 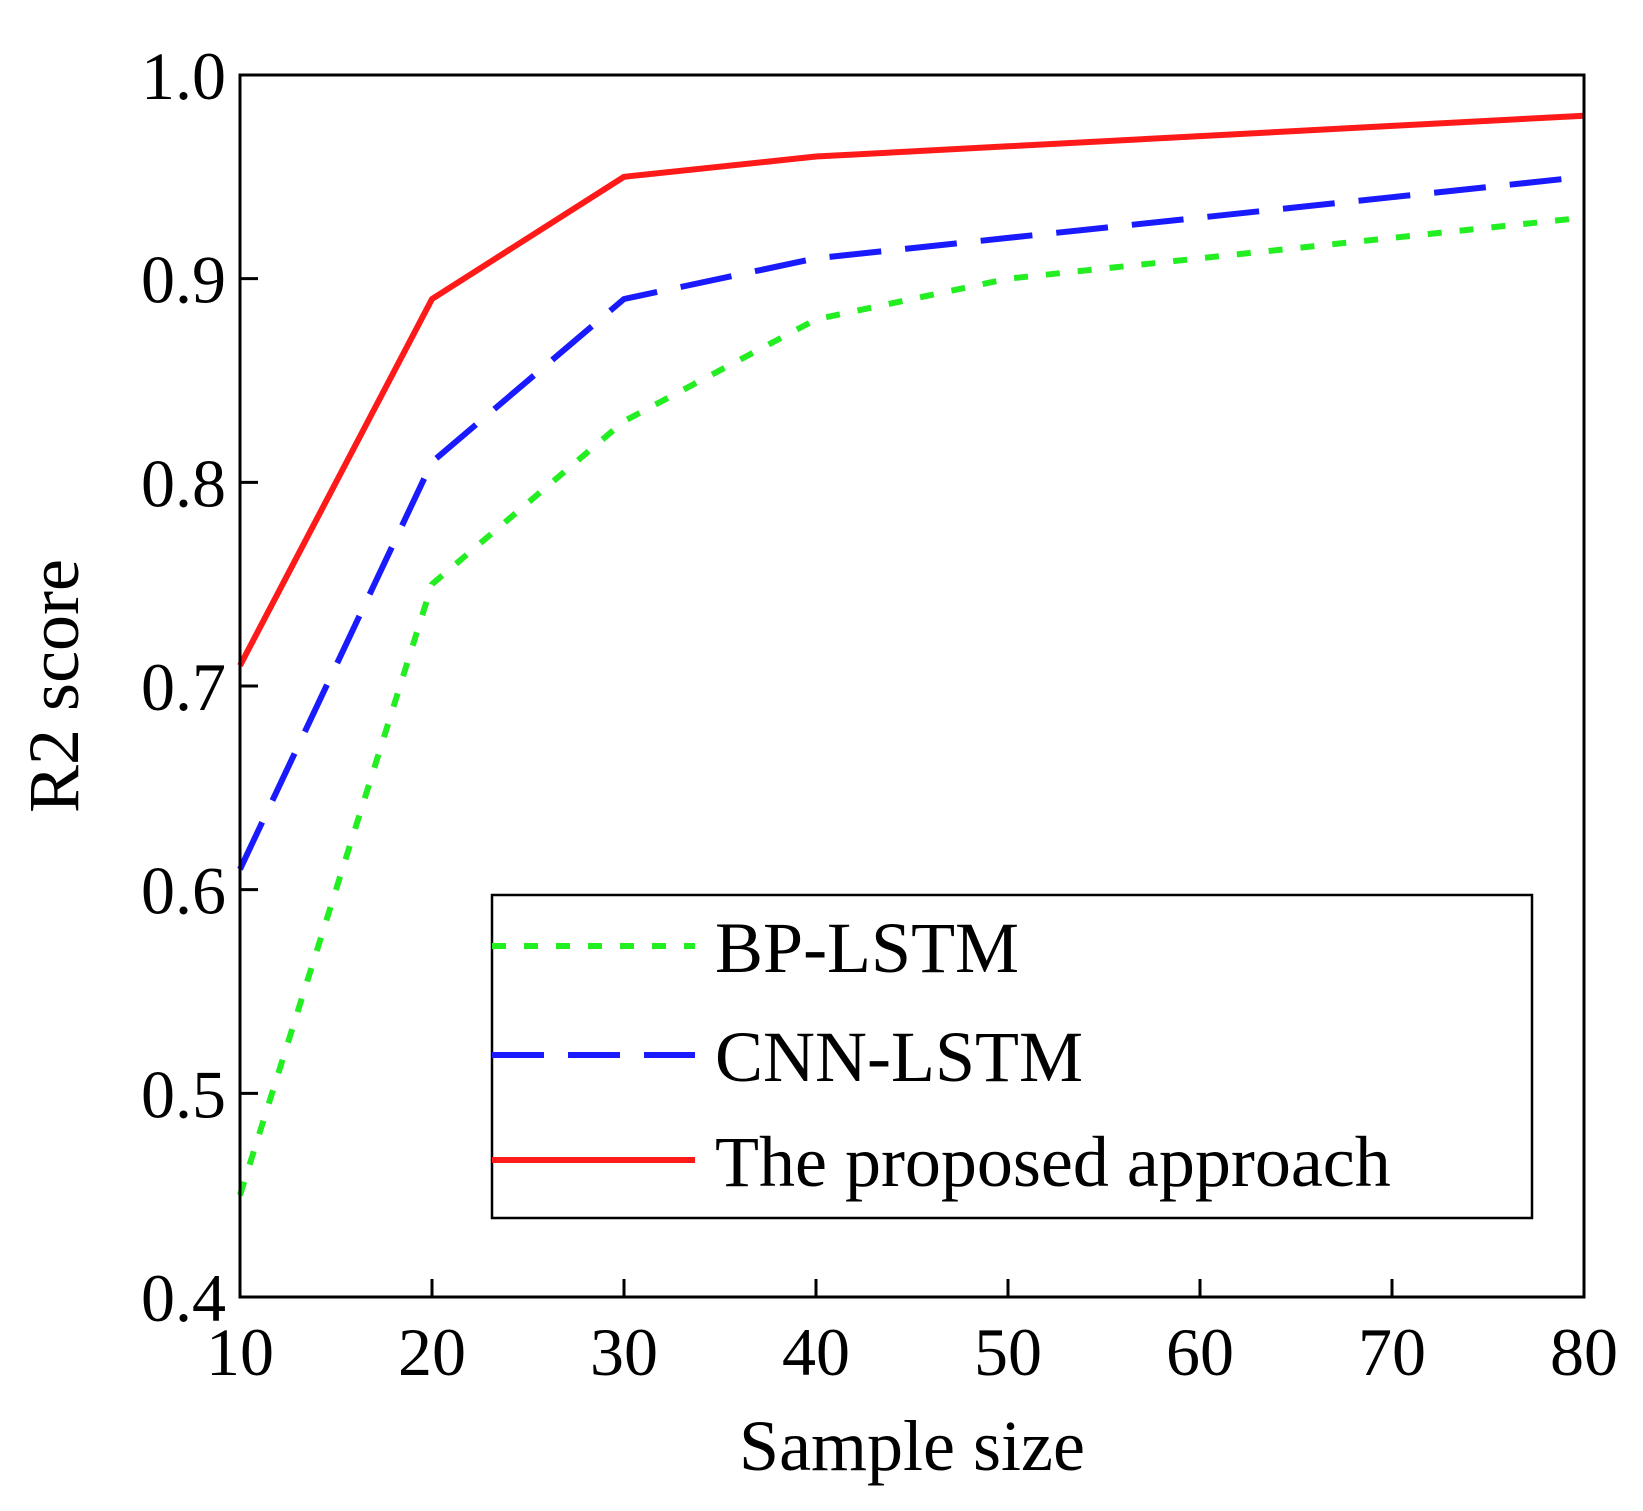 I want to click on y-tick-label: 0.9, so click(x=183, y=280).